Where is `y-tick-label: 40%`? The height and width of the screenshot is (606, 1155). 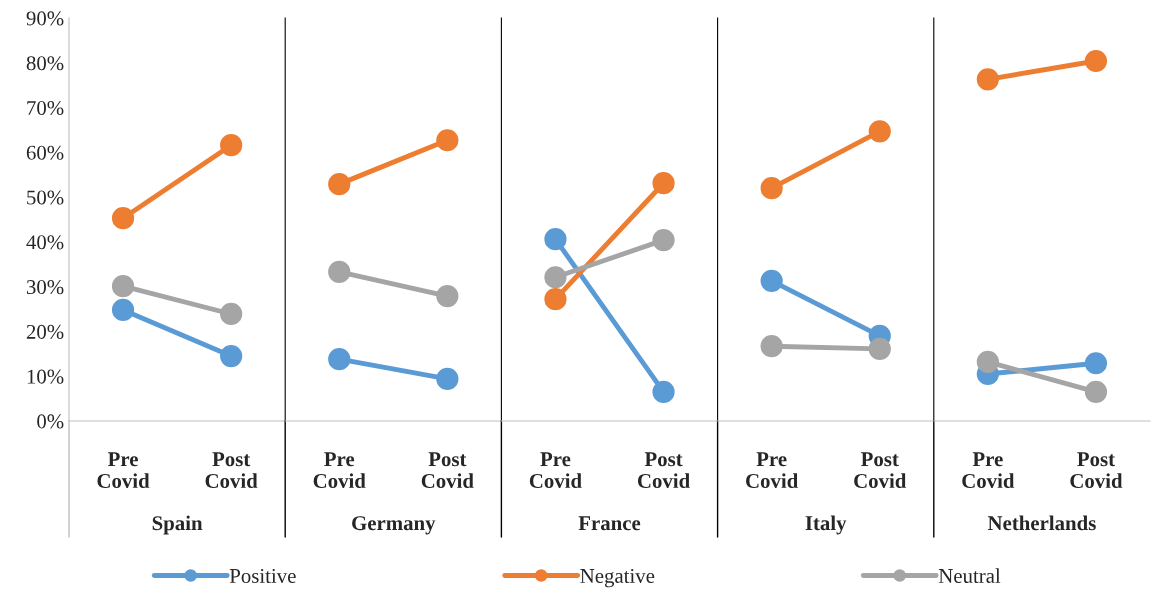
y-tick-label: 40% is located at coordinates (45, 242).